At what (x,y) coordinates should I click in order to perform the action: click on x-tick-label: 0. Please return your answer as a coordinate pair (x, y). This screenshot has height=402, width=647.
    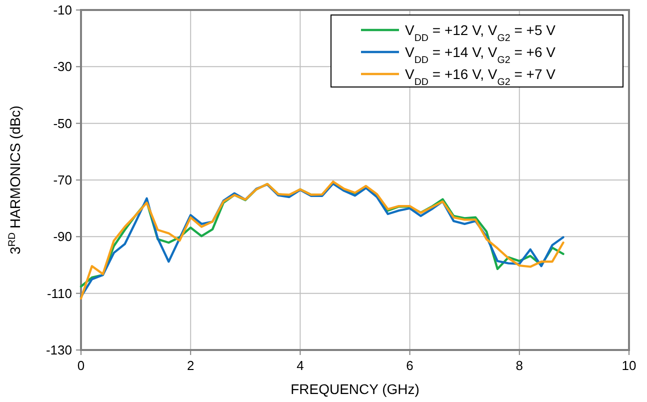
    Looking at the image, I should click on (81, 365).